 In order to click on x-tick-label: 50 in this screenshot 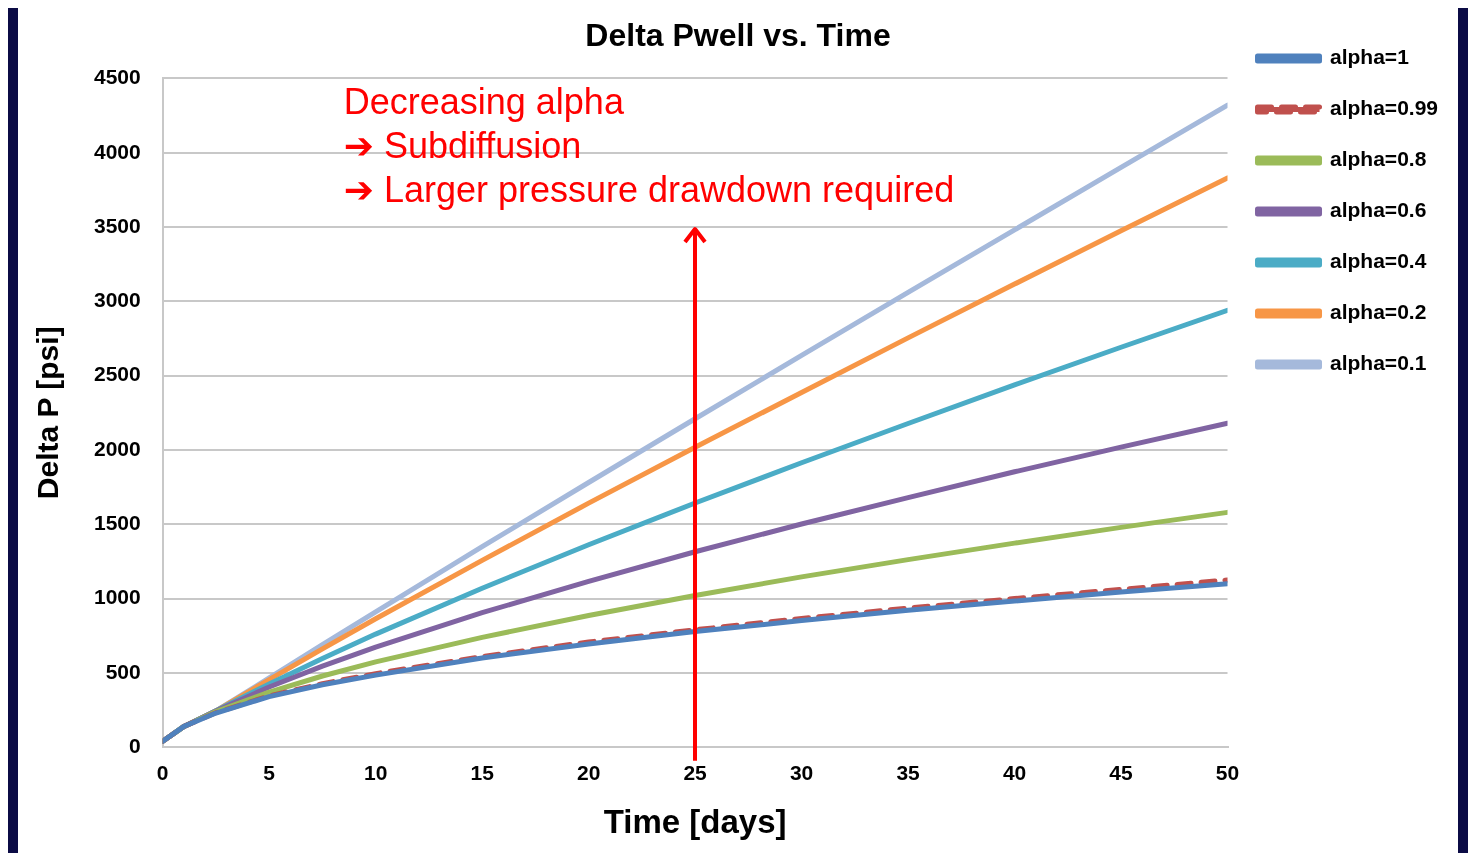, I will do `click(1227, 772)`.